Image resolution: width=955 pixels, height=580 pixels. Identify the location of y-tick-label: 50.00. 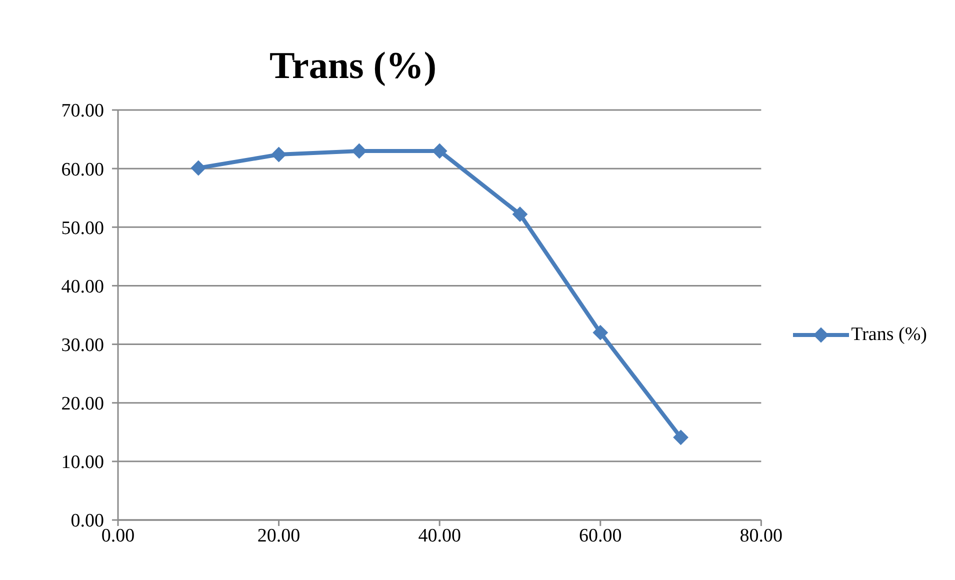
(82, 228).